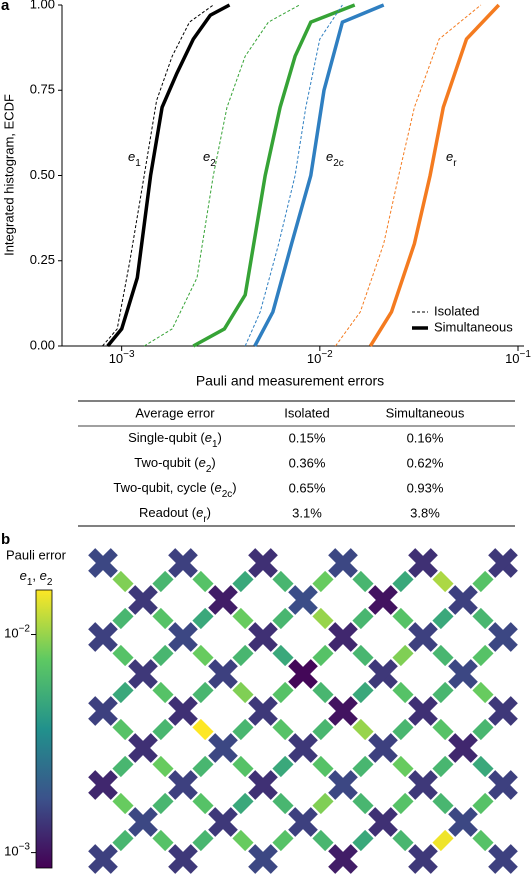  I want to click on x-axis-label: Pauli and measurement errors, so click(290, 381).